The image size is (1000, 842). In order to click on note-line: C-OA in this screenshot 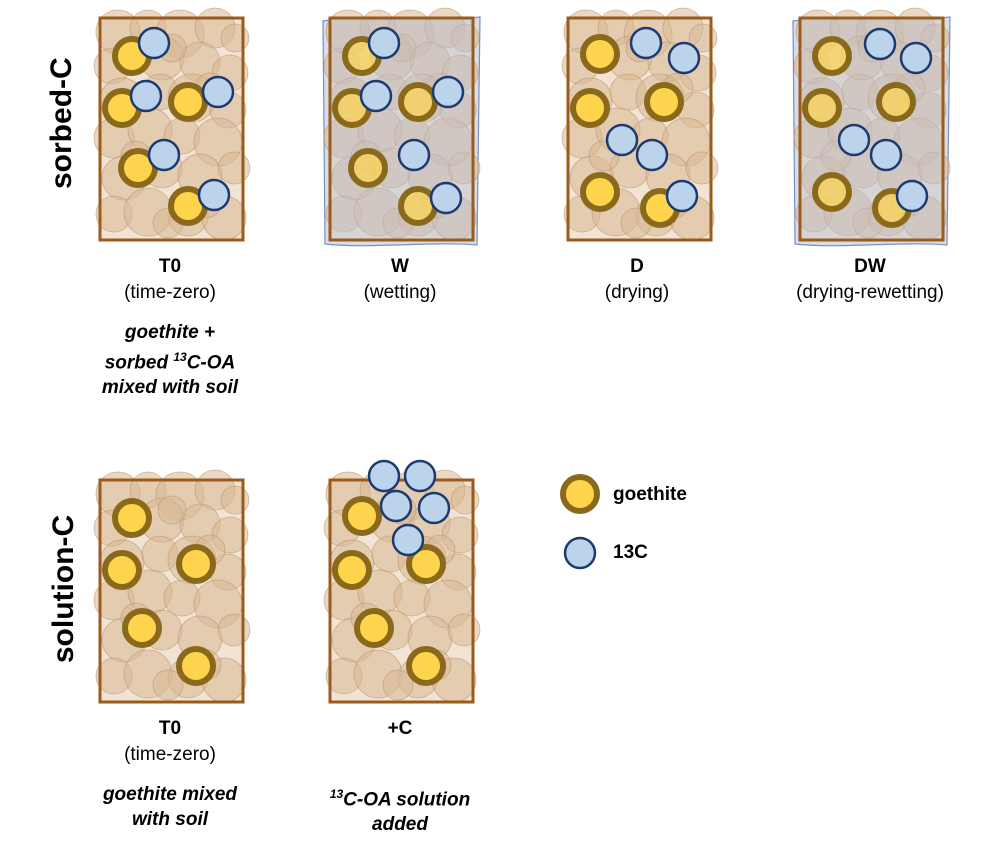, I will do `click(211, 363)`.